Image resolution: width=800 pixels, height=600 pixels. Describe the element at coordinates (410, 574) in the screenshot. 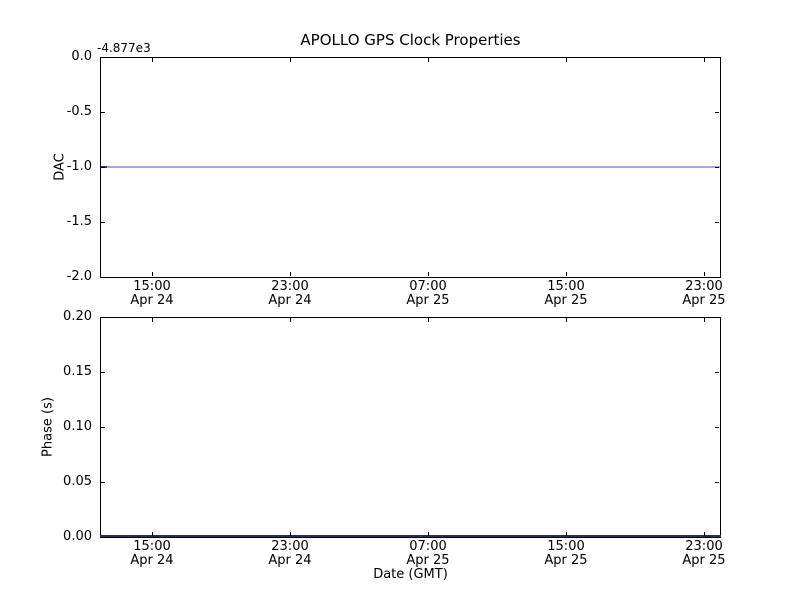

I see `x-axis-label: Date (GMT)` at that location.